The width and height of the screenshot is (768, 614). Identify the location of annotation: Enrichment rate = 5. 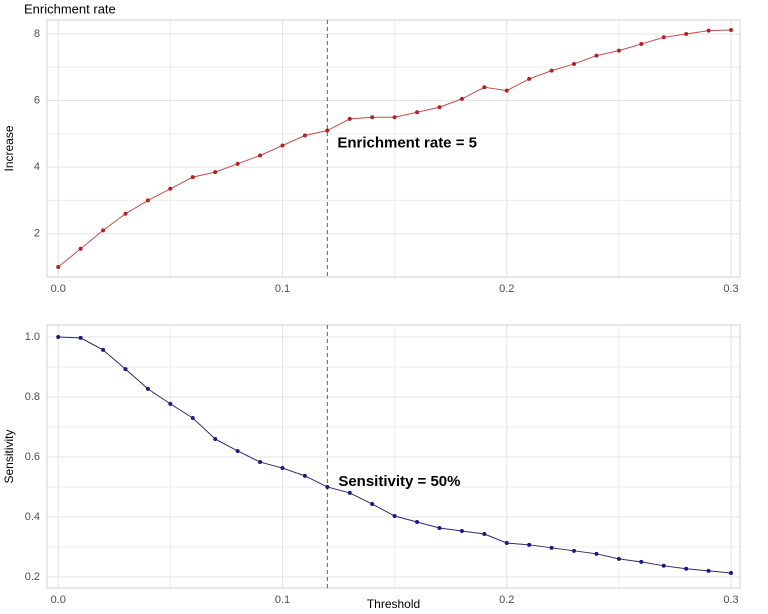
(407, 142).